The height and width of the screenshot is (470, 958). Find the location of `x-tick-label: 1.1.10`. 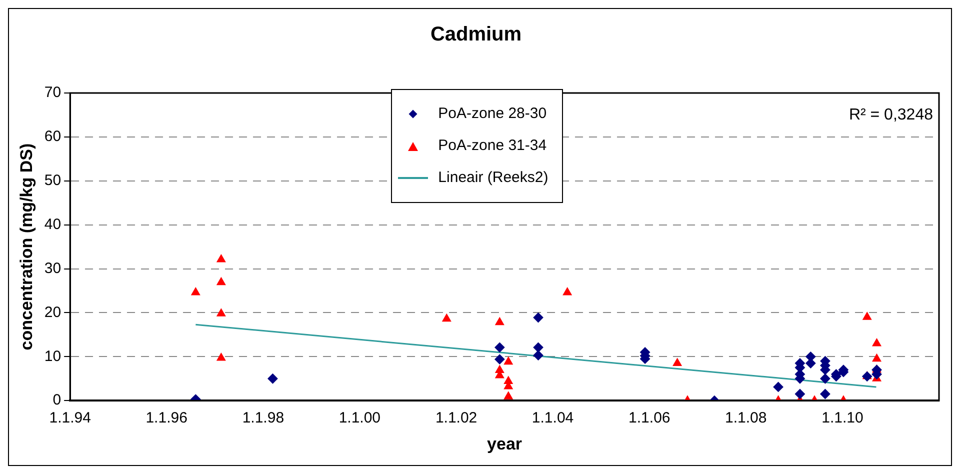

x-tick-label: 1.1.10 is located at coordinates (843, 418).